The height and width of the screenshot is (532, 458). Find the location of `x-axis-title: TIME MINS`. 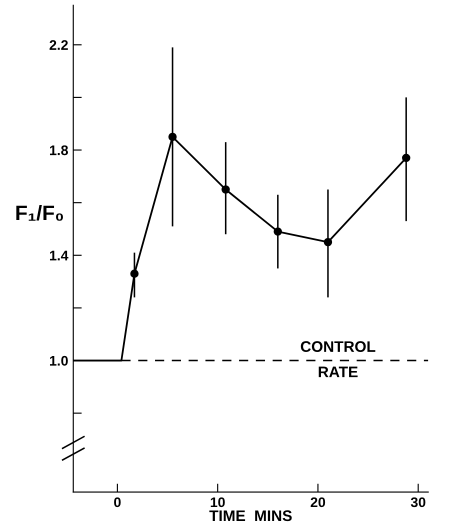

x-axis-title: TIME MINS is located at coordinates (250, 516).